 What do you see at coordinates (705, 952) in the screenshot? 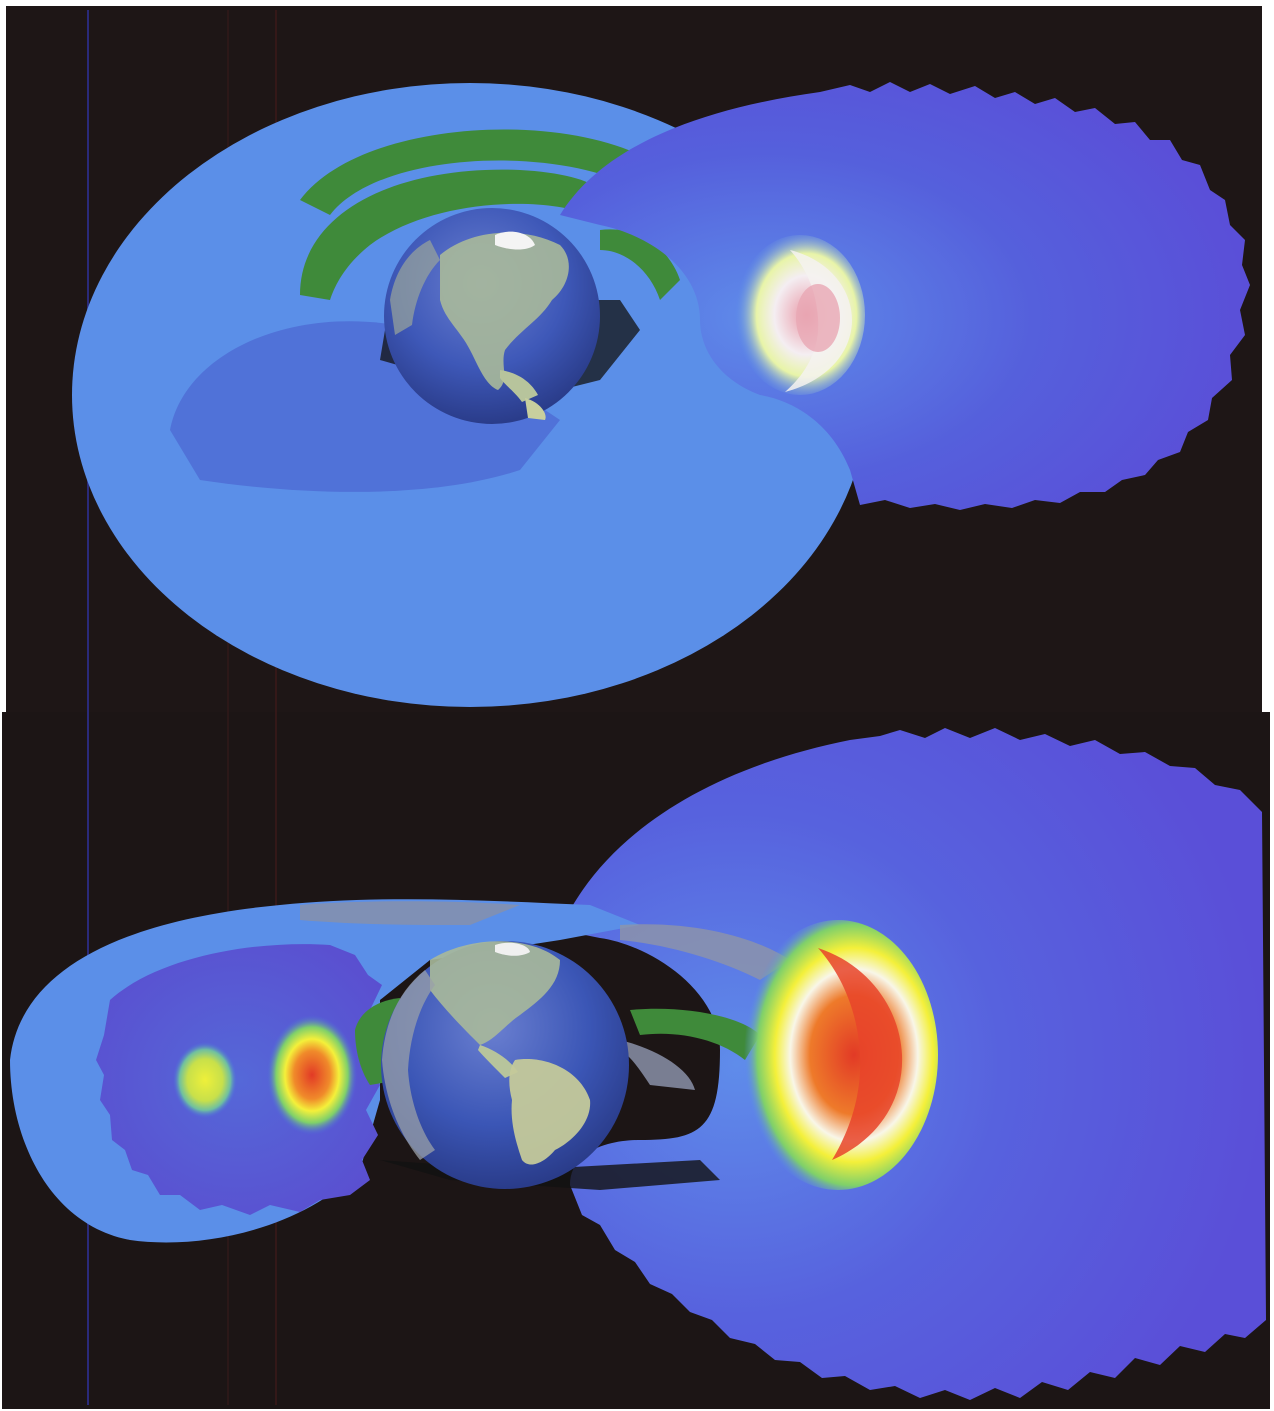
I see `shell-gray-patch-right` at bounding box center [705, 952].